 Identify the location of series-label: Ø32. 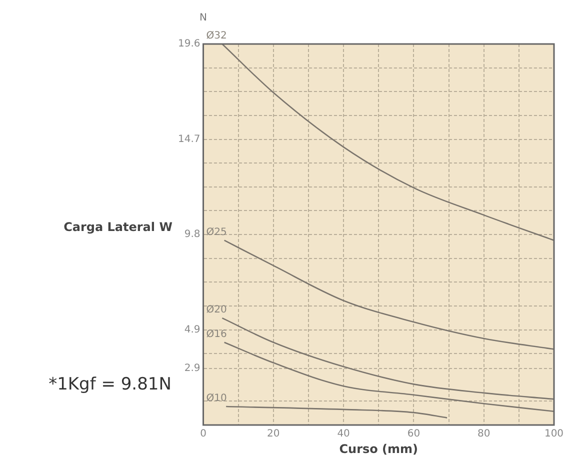
(216, 36).